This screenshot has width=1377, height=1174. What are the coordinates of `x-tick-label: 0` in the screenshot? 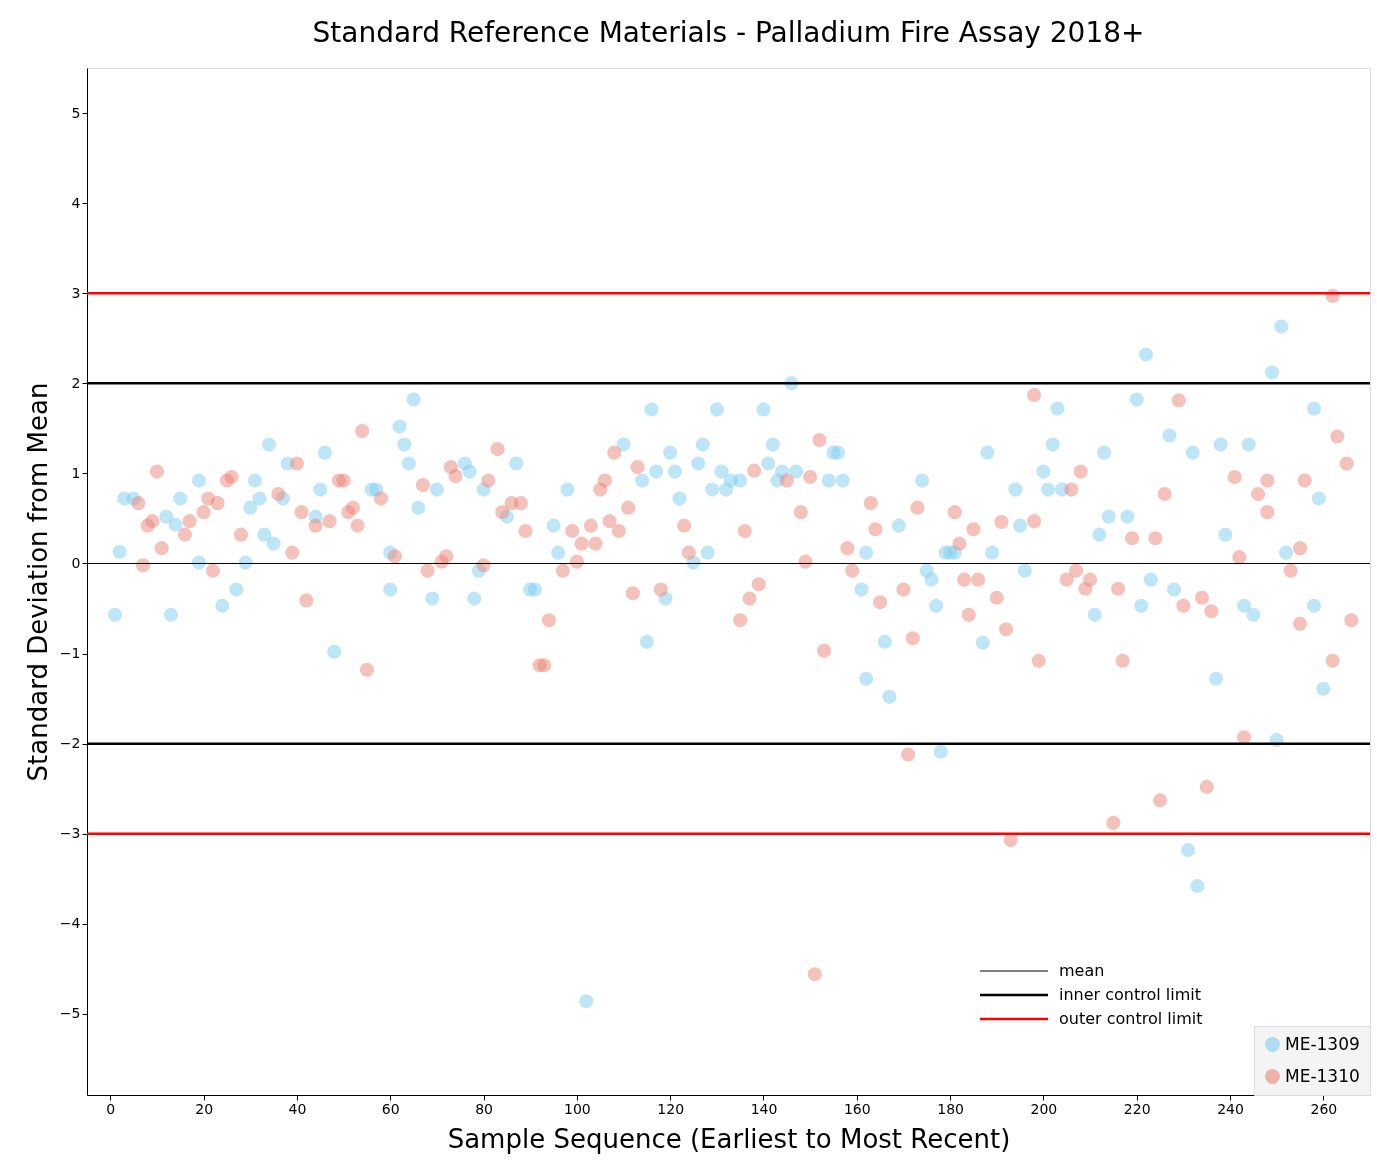 It's located at (111, 1108).